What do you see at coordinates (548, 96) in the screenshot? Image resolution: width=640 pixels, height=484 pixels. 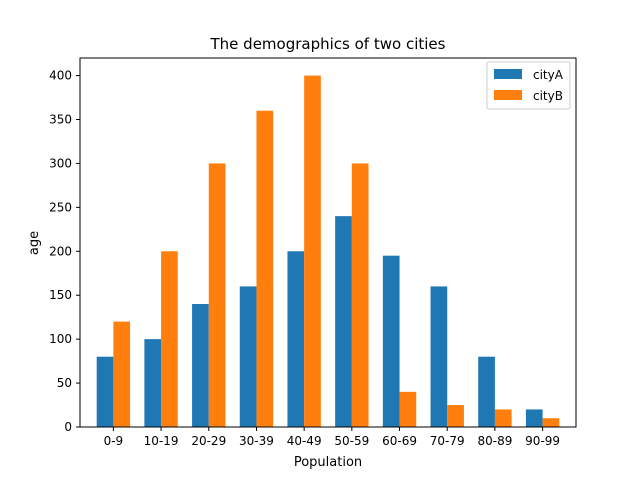 I see `legend-label-cityb: cityB` at bounding box center [548, 96].